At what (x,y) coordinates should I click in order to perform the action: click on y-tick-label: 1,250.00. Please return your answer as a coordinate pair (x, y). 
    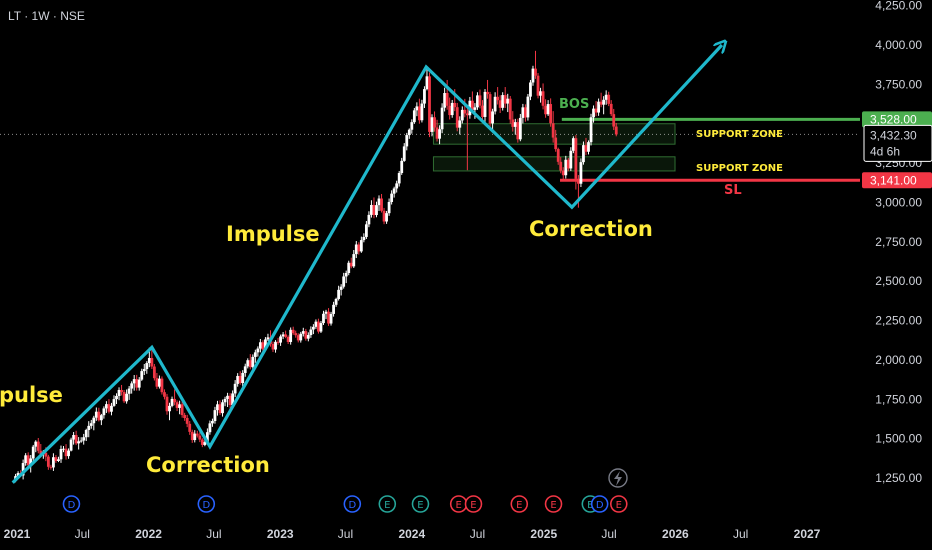
    Looking at the image, I should click on (898, 478).